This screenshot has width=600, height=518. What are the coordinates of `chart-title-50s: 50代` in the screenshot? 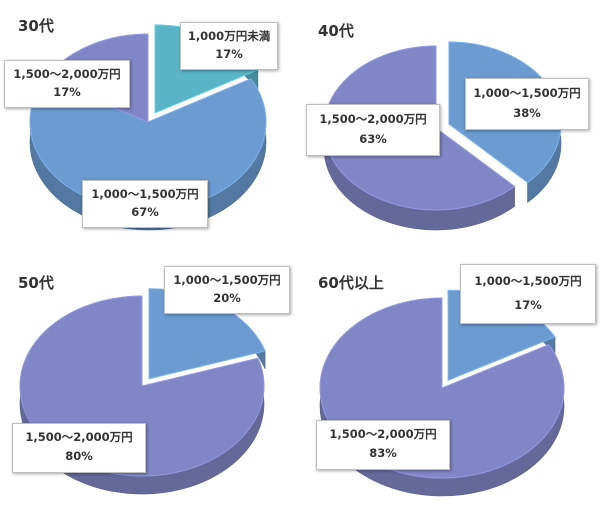 It's located at (36, 283).